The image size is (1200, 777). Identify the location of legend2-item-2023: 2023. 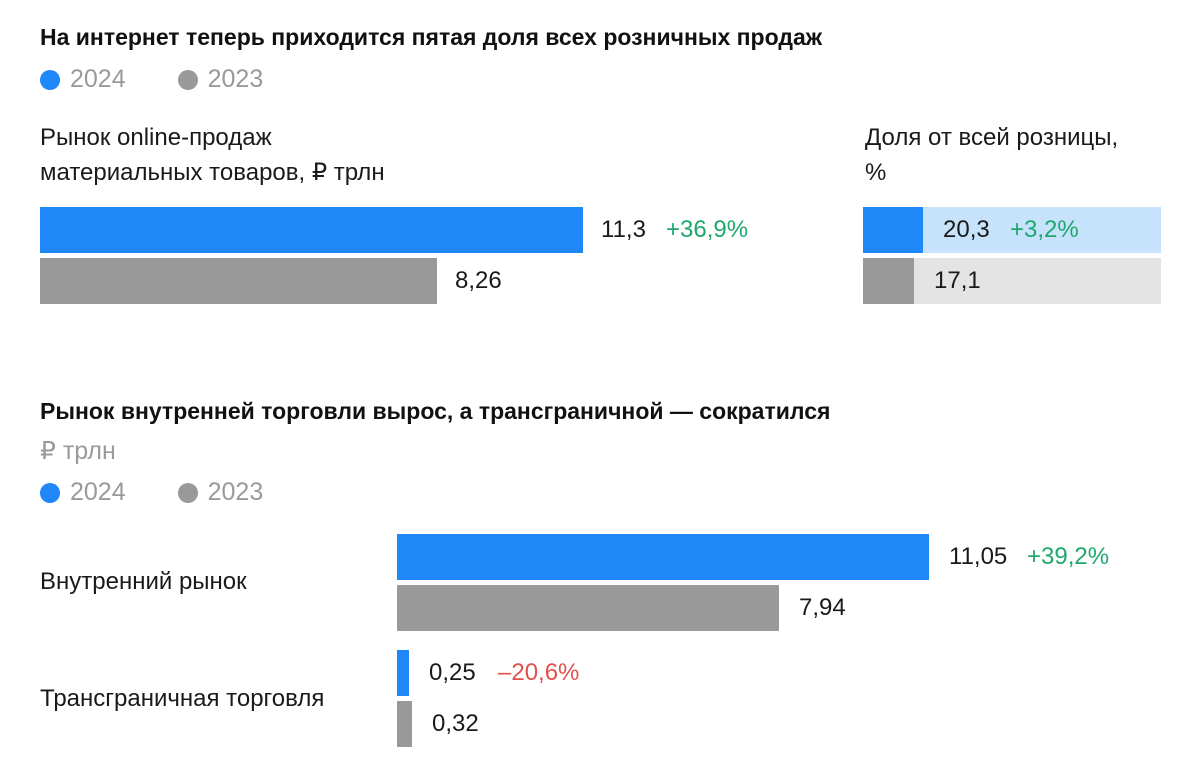
(220, 492).